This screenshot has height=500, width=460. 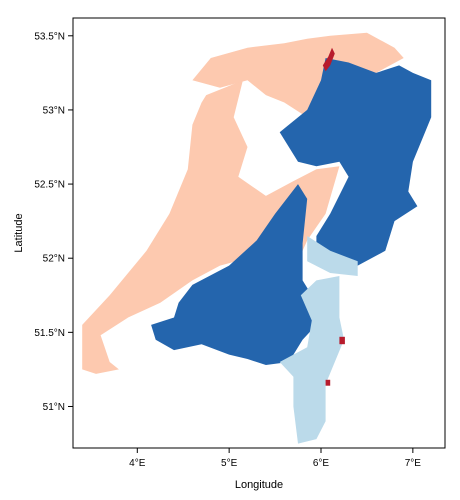 What do you see at coordinates (49, 36) in the screenshot?
I see `y-tick-label: 53.5°N` at bounding box center [49, 36].